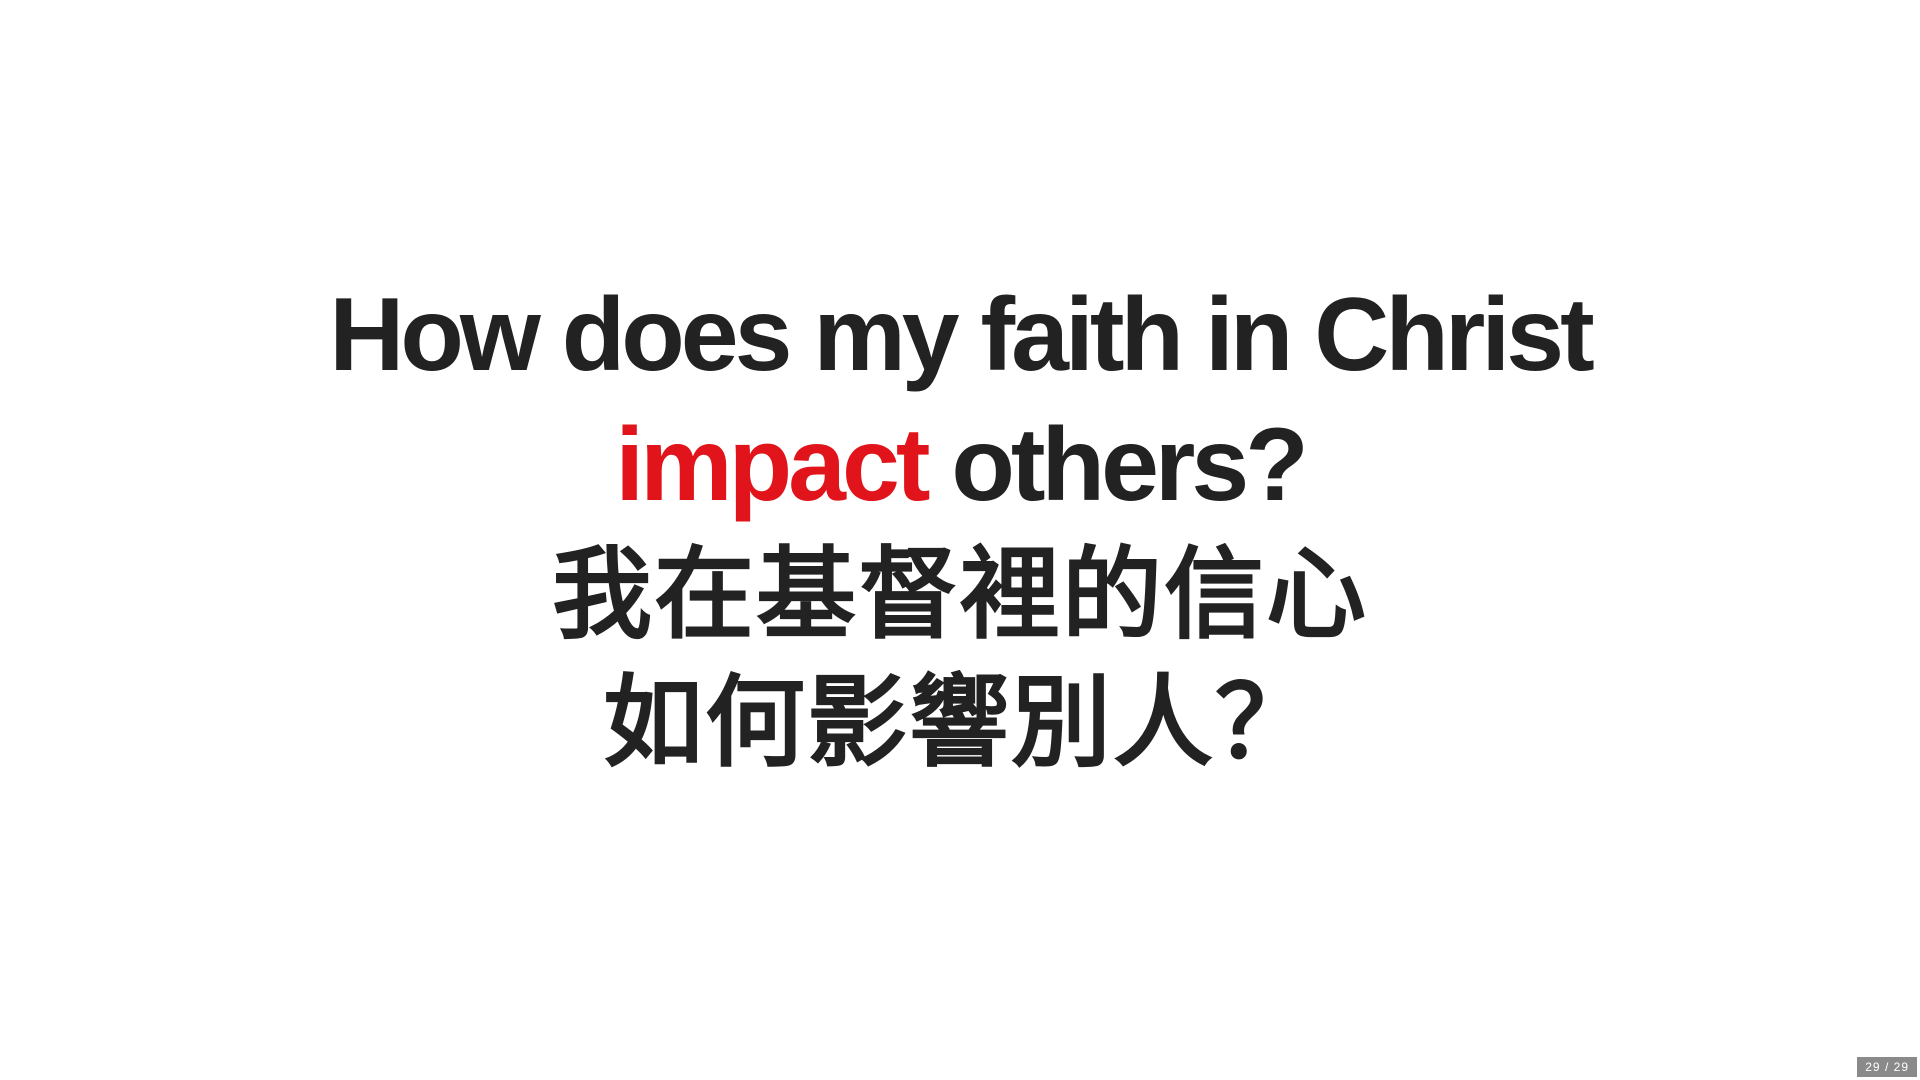 This screenshot has width=1920, height=1080. Describe the element at coordinates (1129, 465) in the screenshot. I see `title-en-line-2-rest: others?` at that location.